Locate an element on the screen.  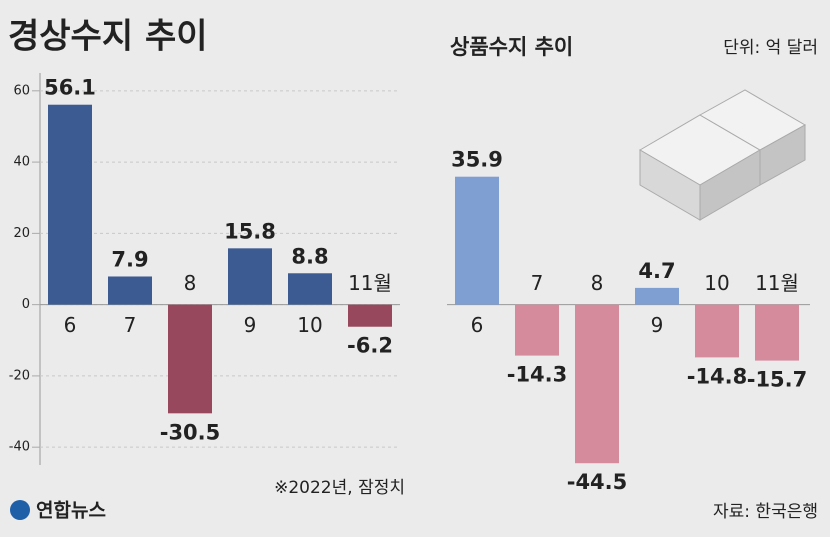
value-label: 4.7 is located at coordinates (656, 271).